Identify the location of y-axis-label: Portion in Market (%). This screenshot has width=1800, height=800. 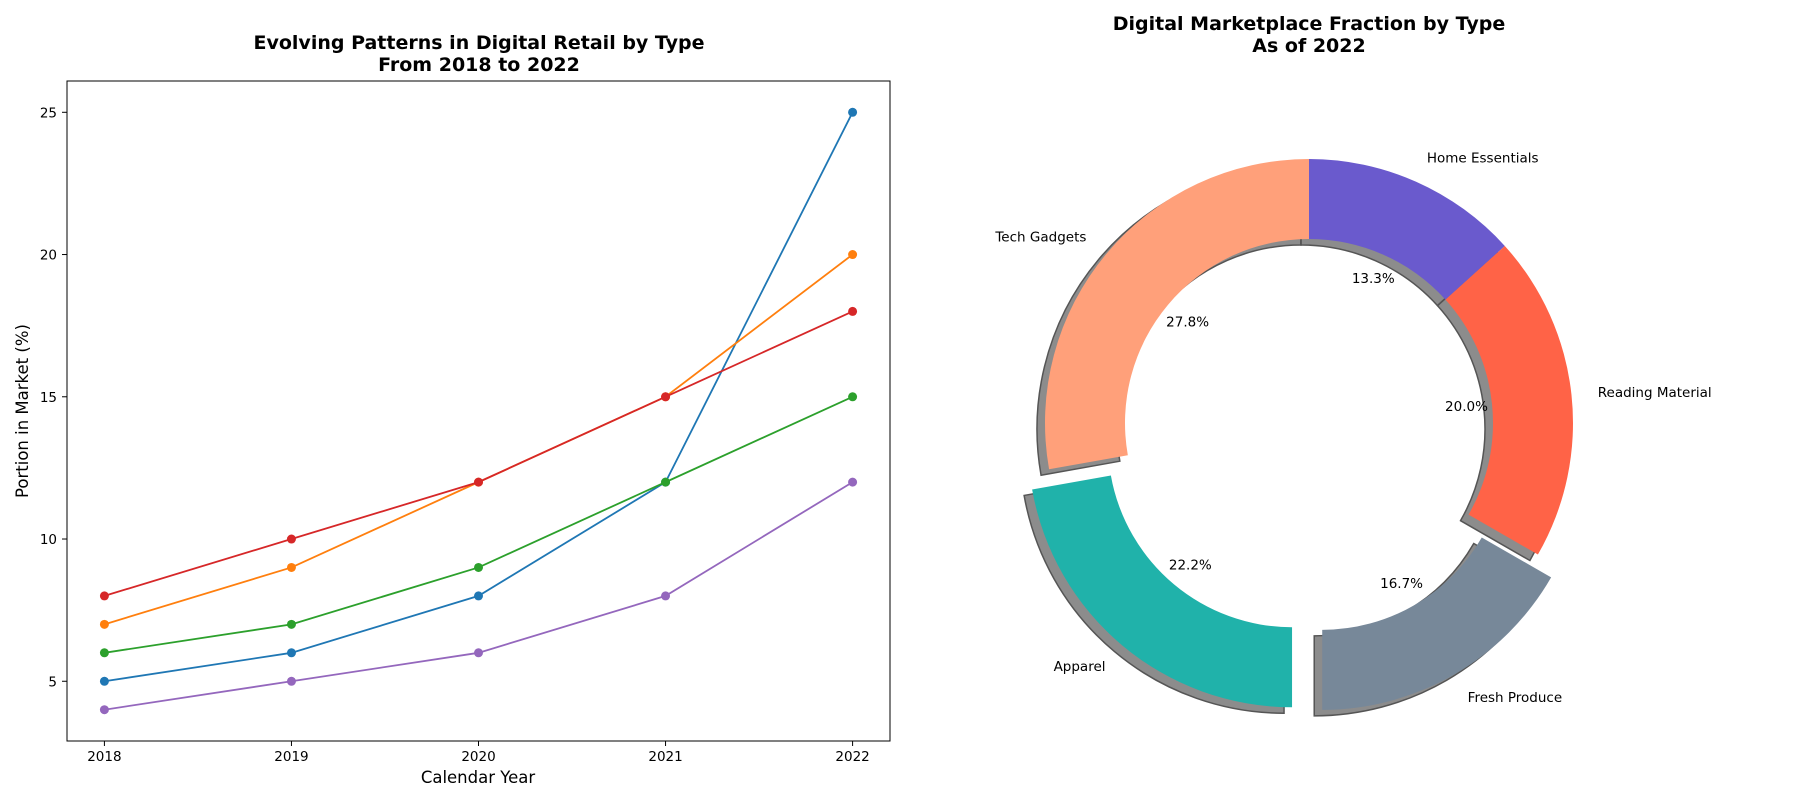
(22, 411).